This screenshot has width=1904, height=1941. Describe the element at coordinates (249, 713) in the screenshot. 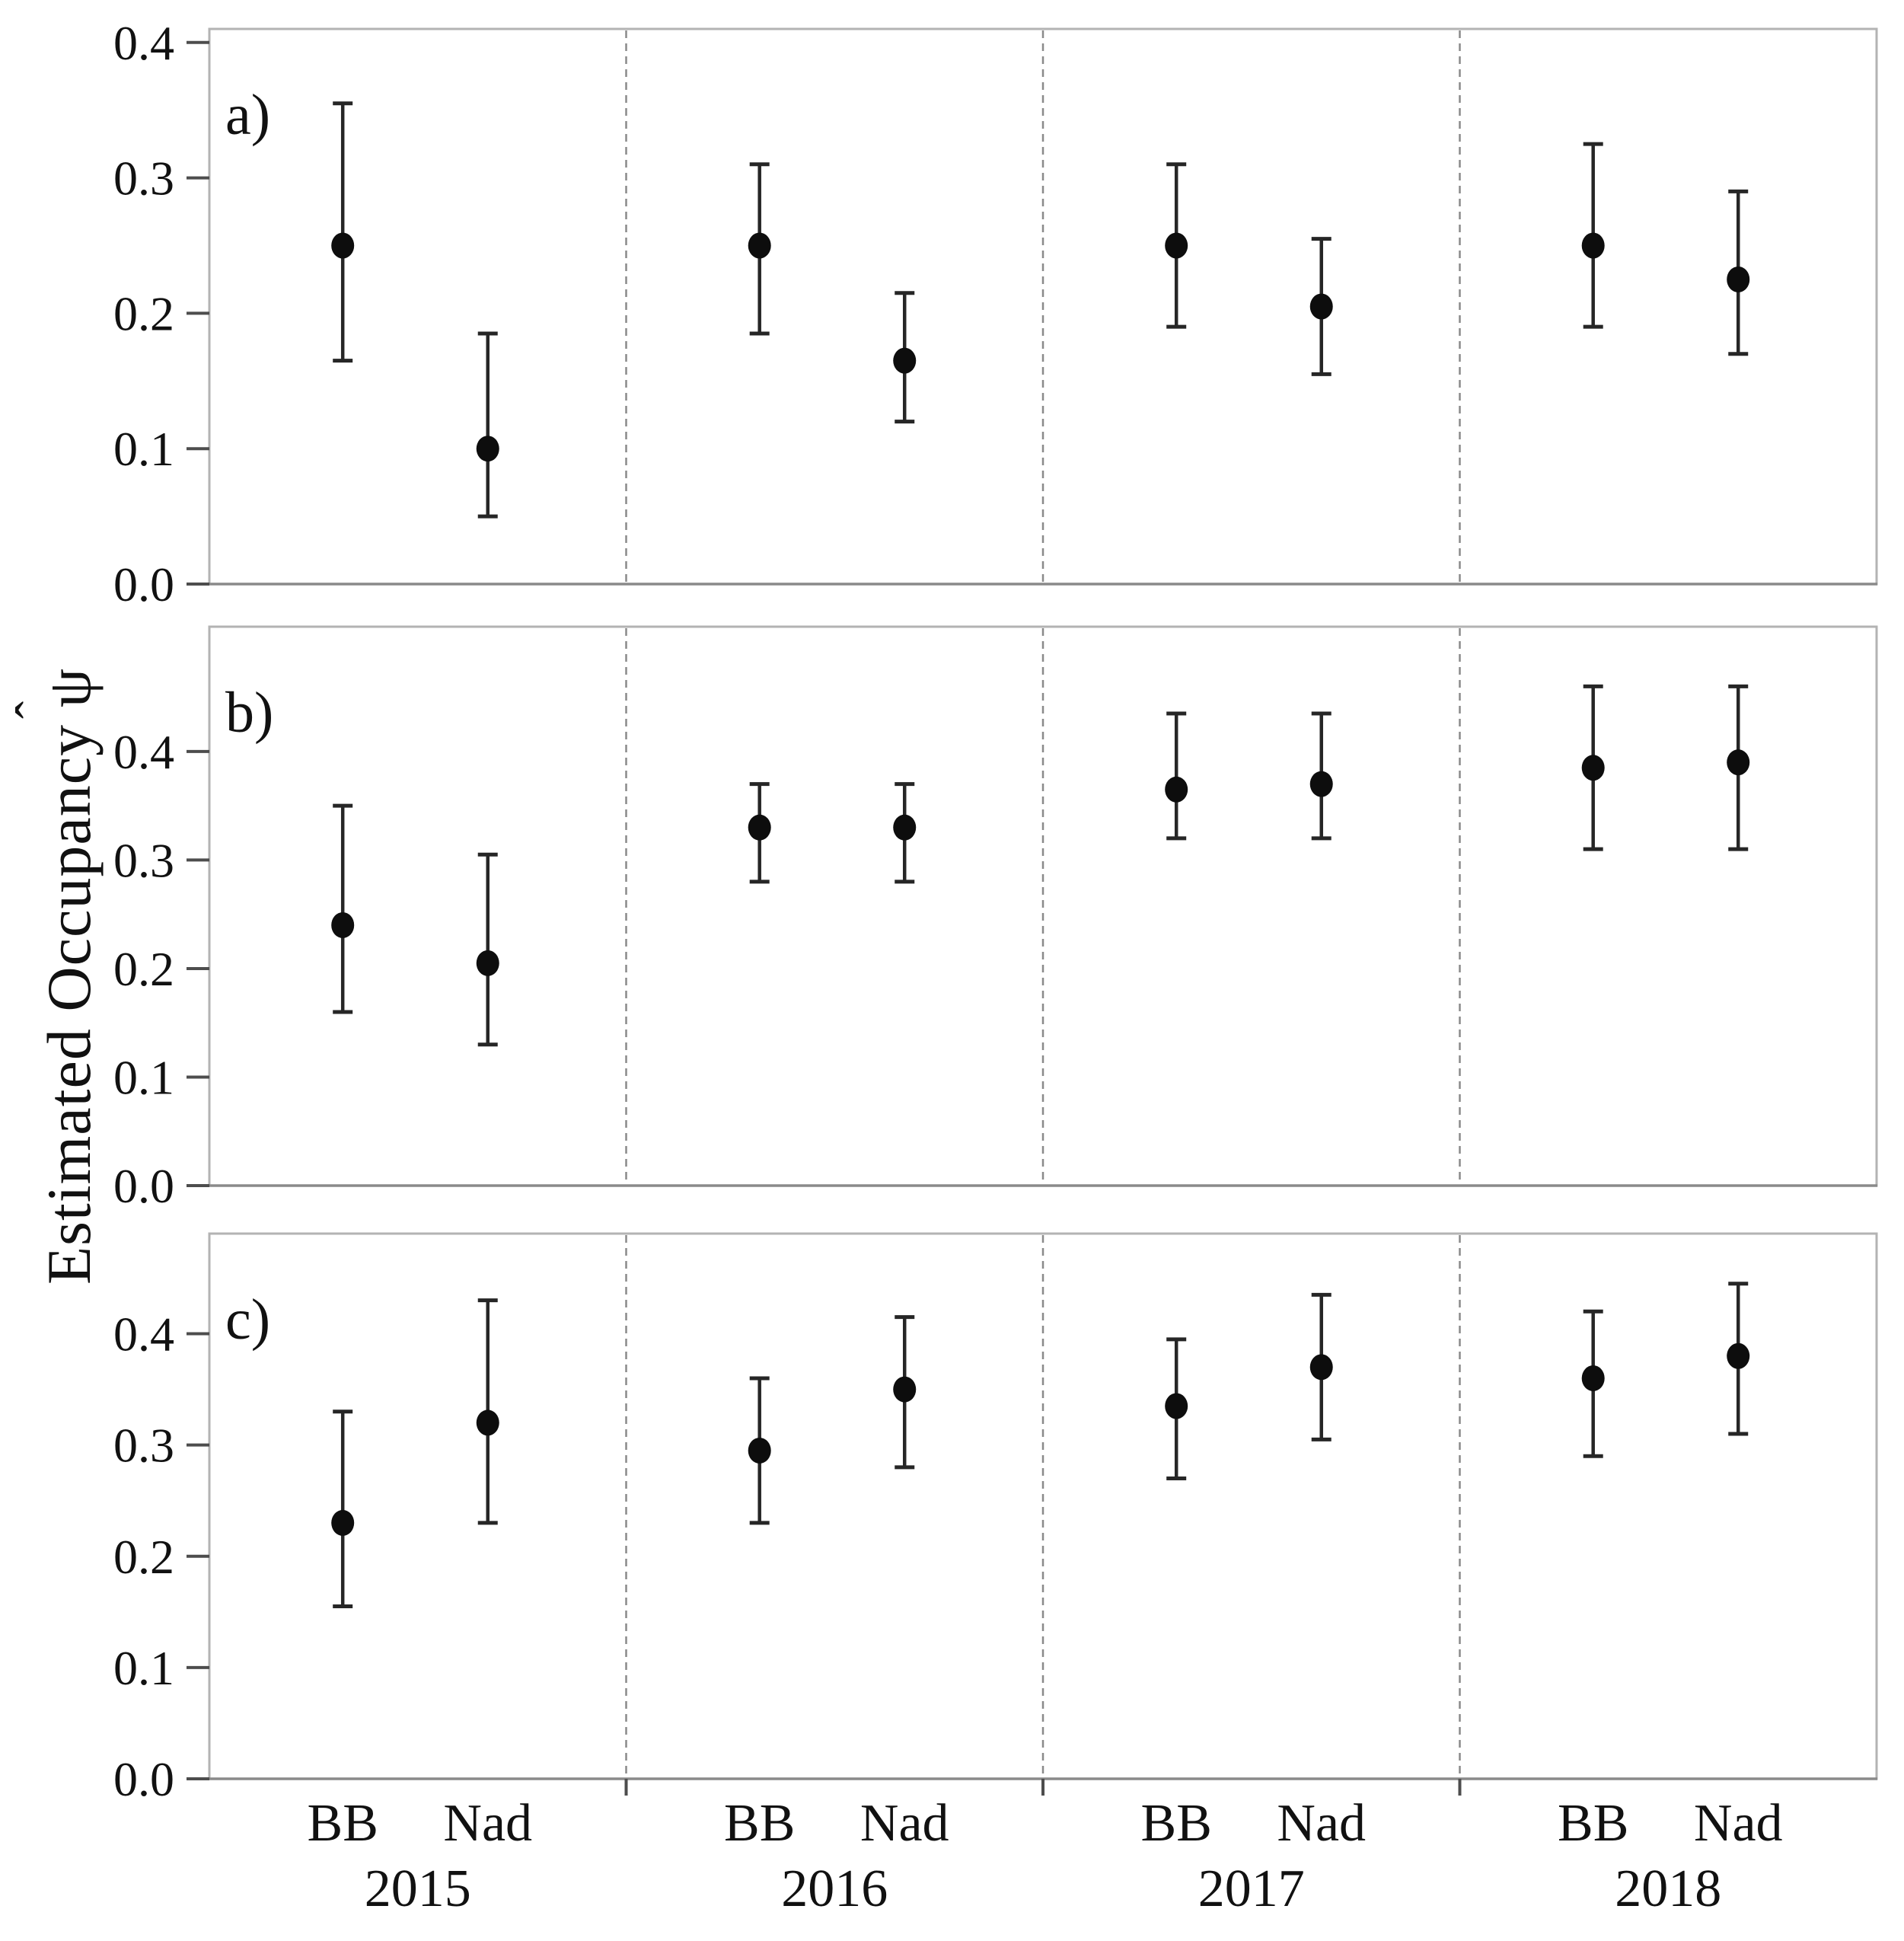

I see `panel-letter: b)` at that location.